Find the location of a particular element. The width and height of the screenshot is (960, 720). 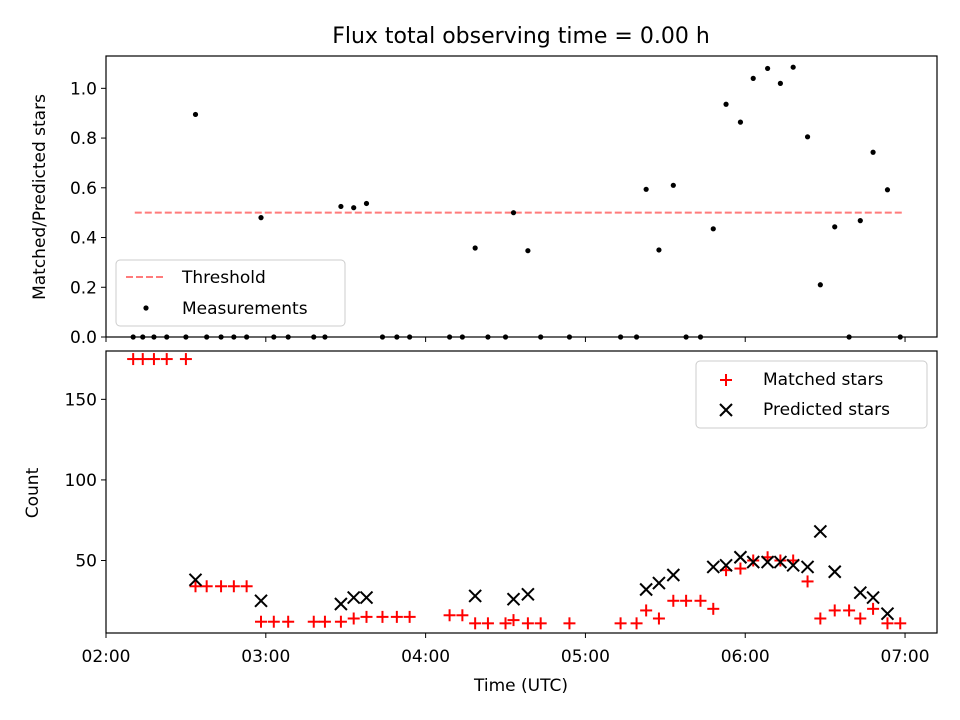

top-legend-box is located at coordinates (230, 293).